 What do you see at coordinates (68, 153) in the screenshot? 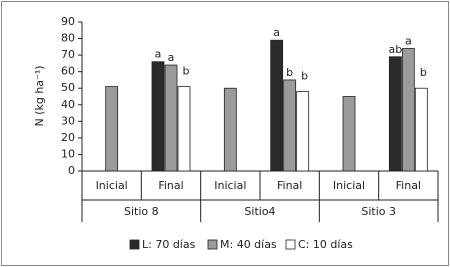
I see `y-tick-label: 10` at bounding box center [68, 153].